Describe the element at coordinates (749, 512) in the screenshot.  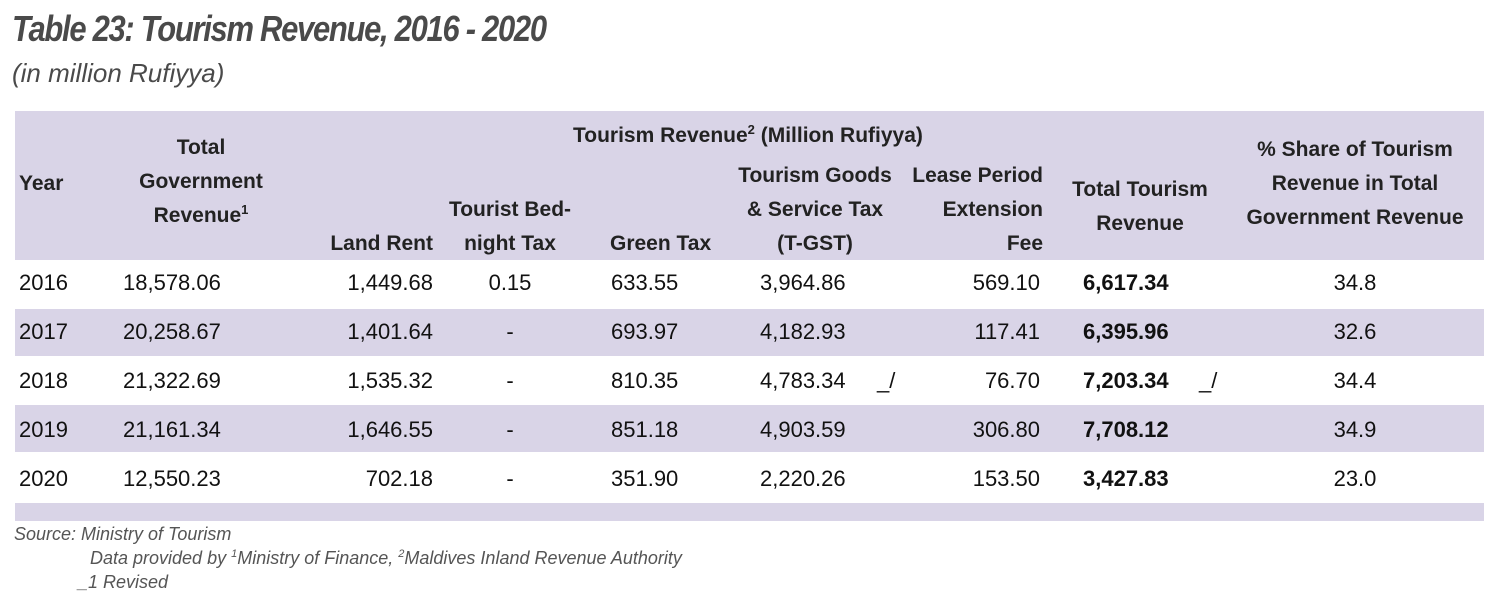
I see `footer-band` at that location.